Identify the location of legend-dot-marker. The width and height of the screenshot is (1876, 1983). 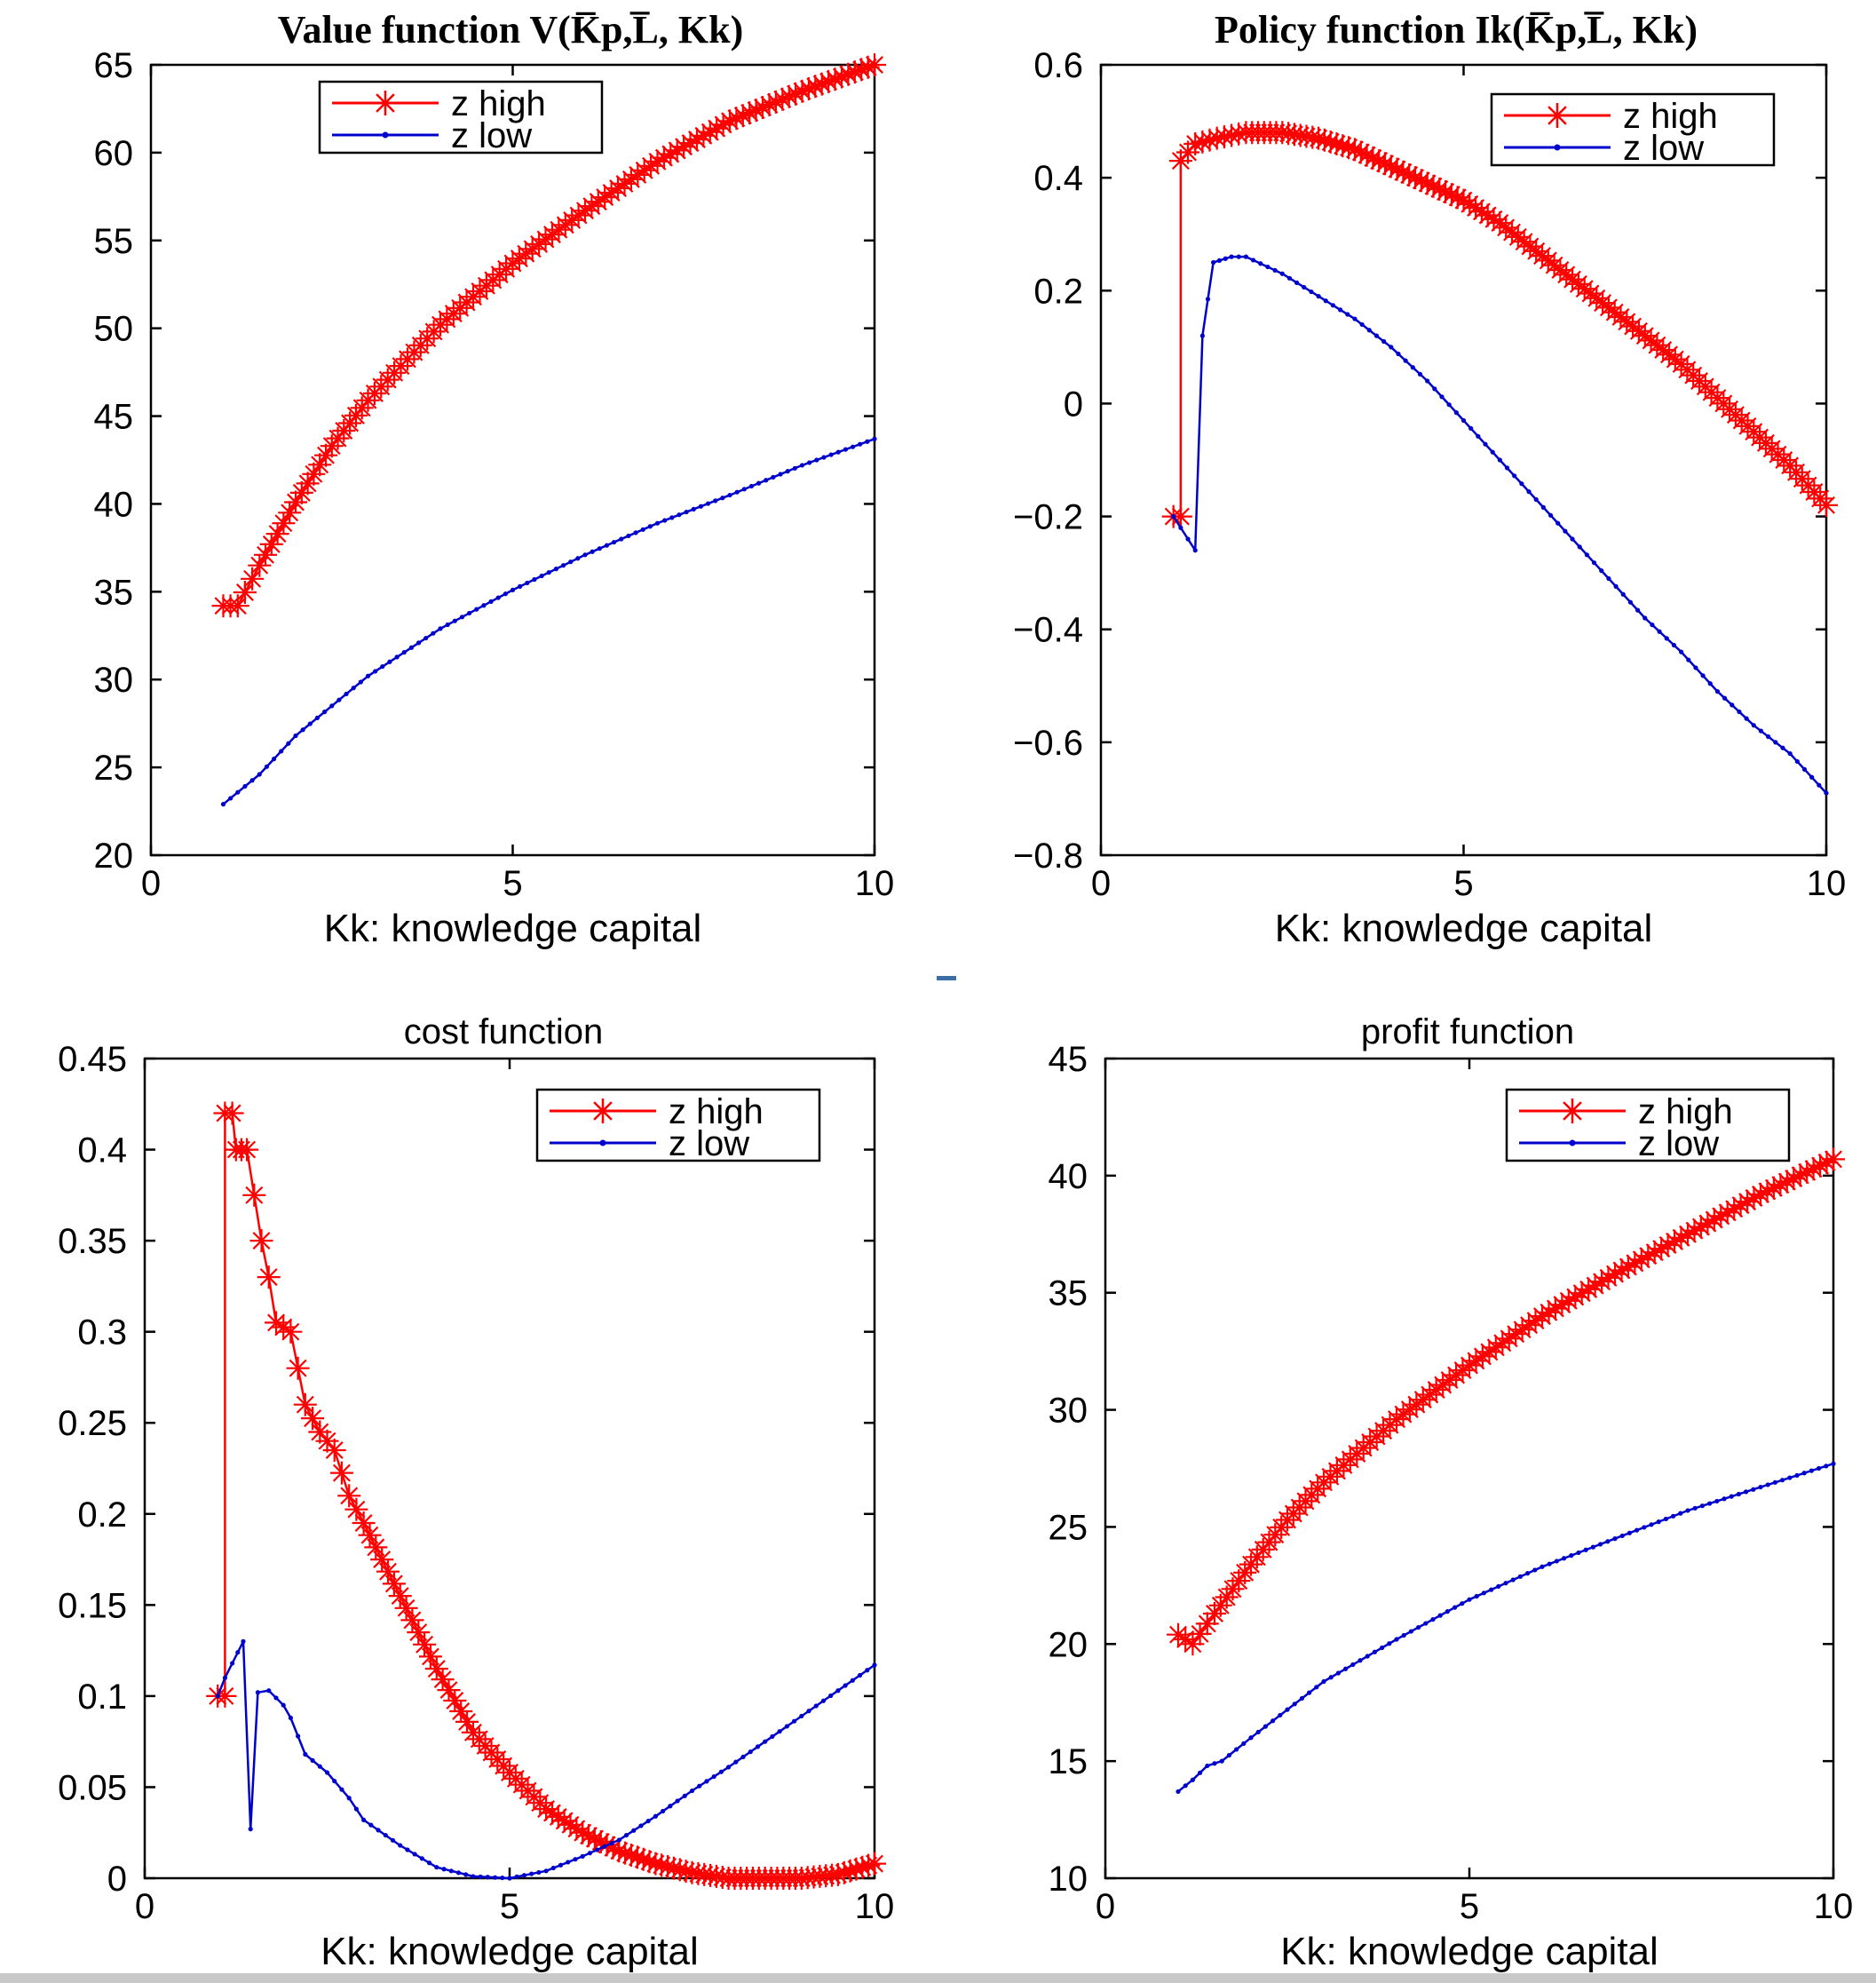
(1572, 1142).